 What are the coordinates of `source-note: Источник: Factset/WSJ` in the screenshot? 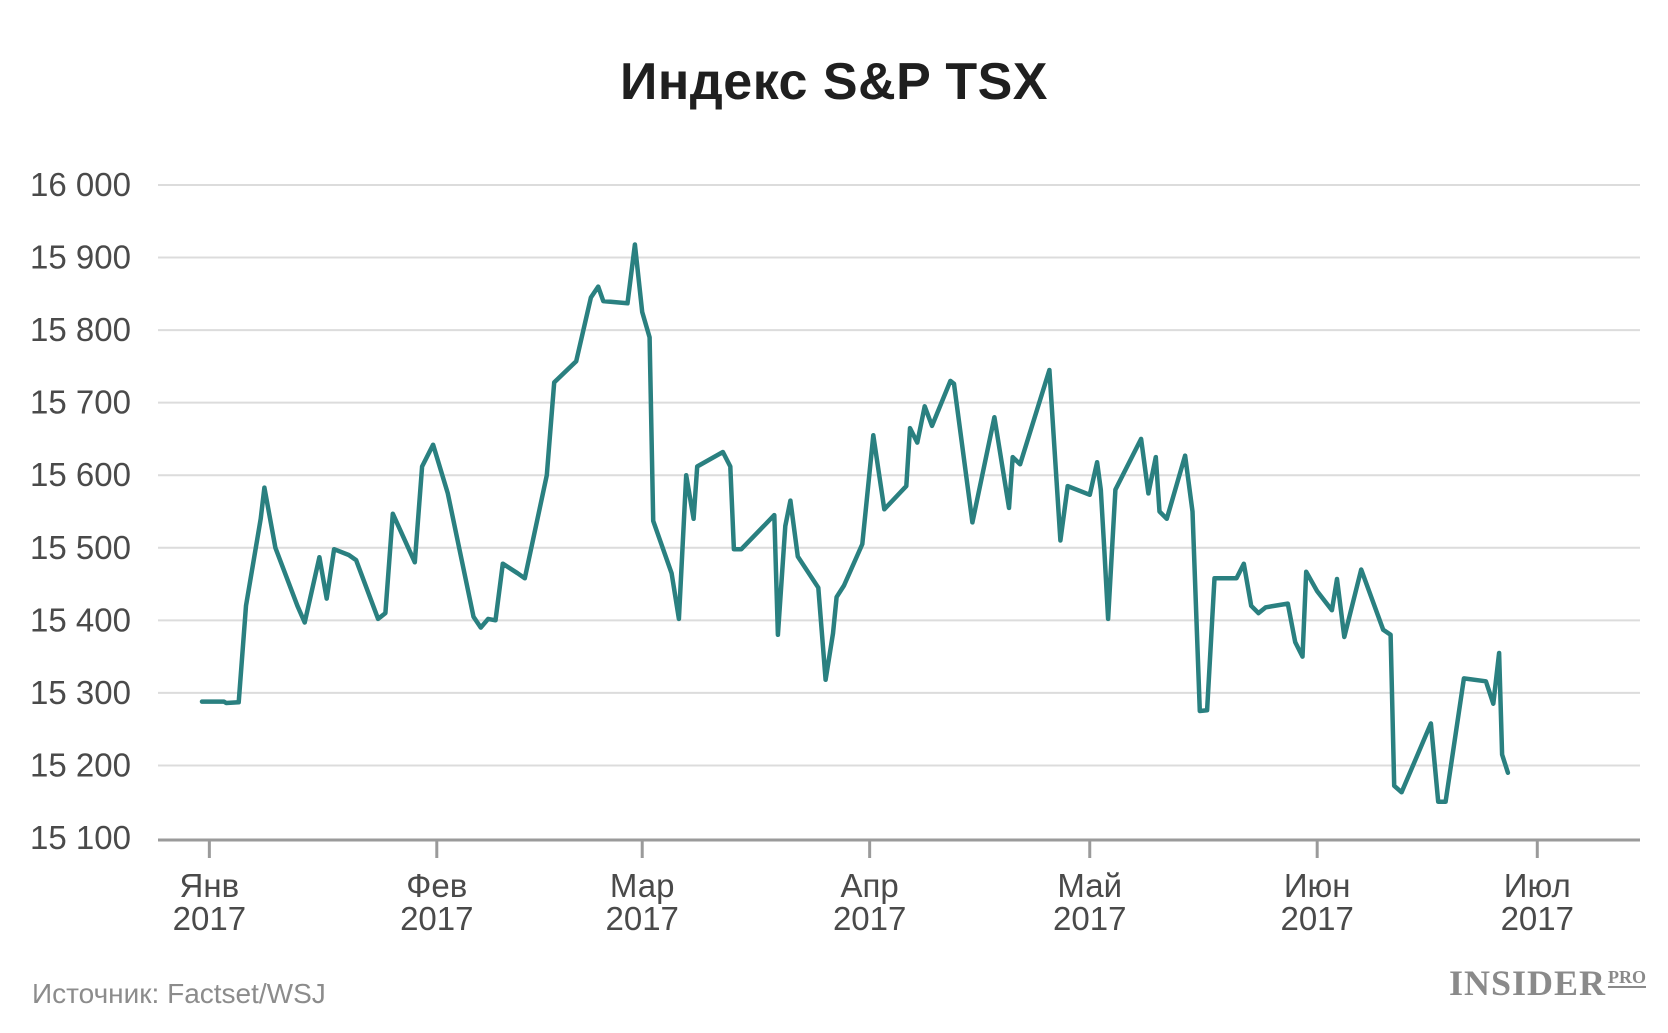 It's located at (179, 993).